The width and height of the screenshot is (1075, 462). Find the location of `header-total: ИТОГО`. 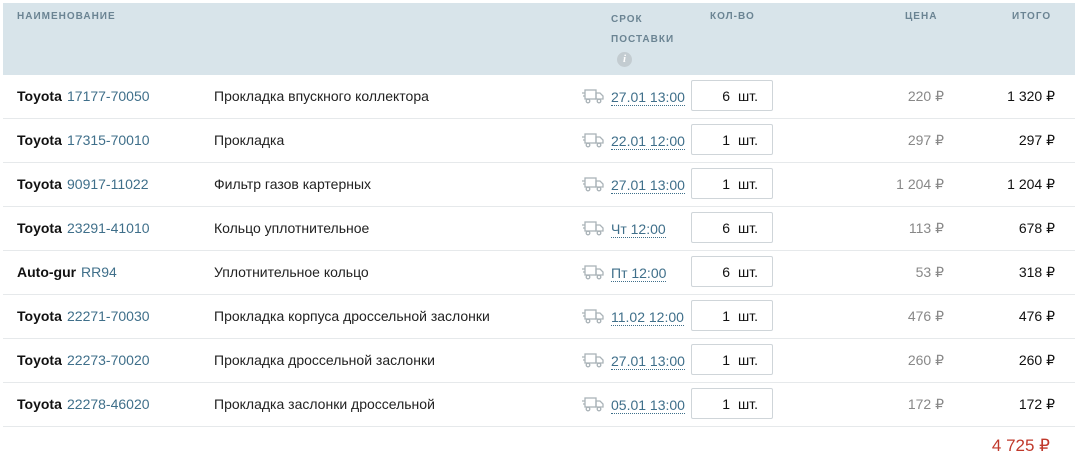

header-total: ИТОГО is located at coordinates (1032, 16).